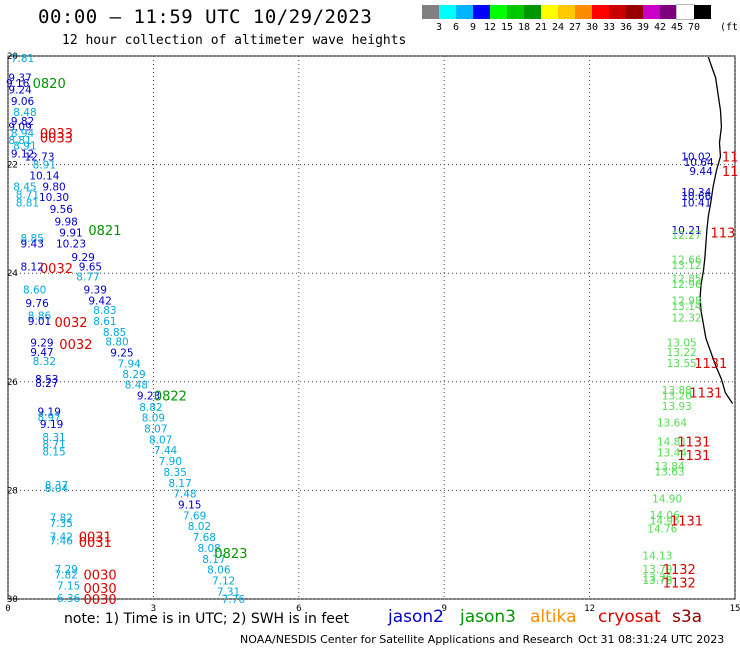  I want to click on wave-height-value: 13.55, so click(682, 364).